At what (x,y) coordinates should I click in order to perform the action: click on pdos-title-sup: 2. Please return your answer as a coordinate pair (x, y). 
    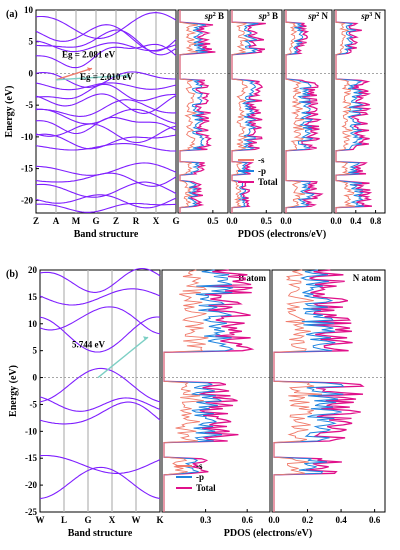
    Looking at the image, I should click on (214, 15).